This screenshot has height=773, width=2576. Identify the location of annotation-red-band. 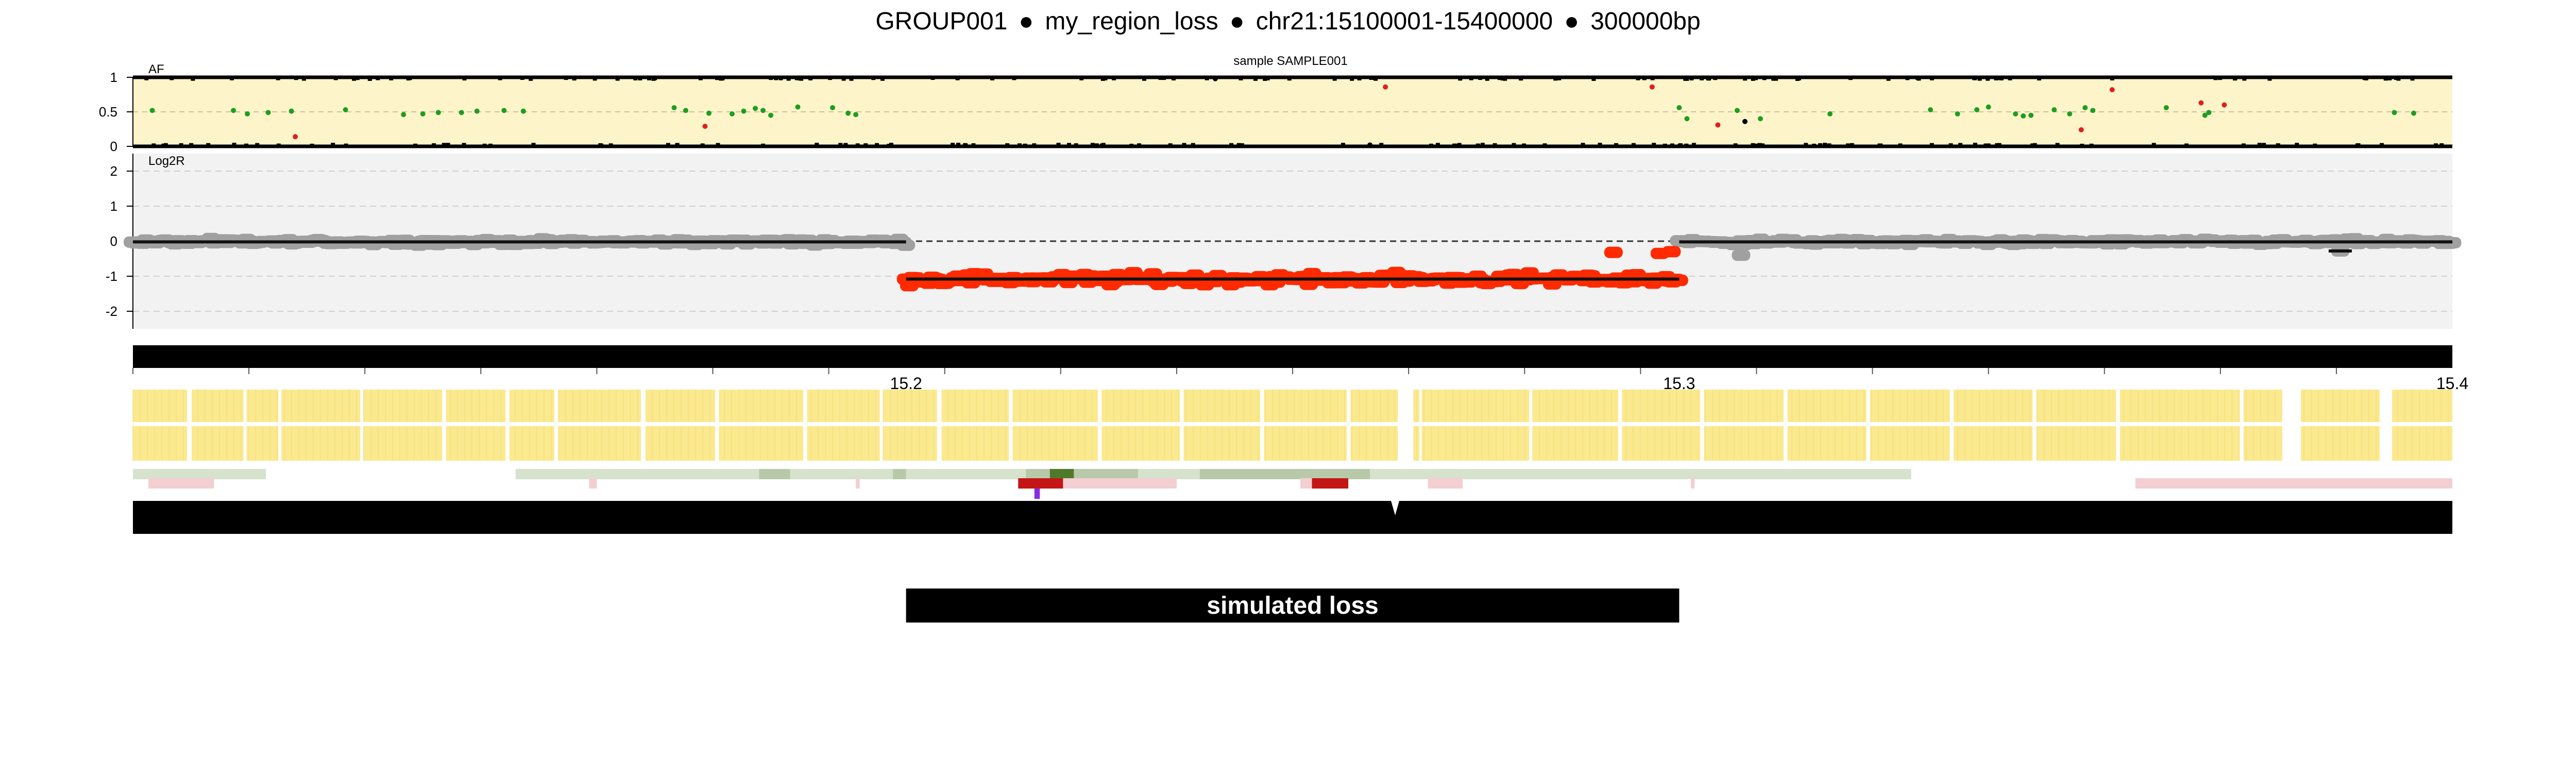
(1040, 484).